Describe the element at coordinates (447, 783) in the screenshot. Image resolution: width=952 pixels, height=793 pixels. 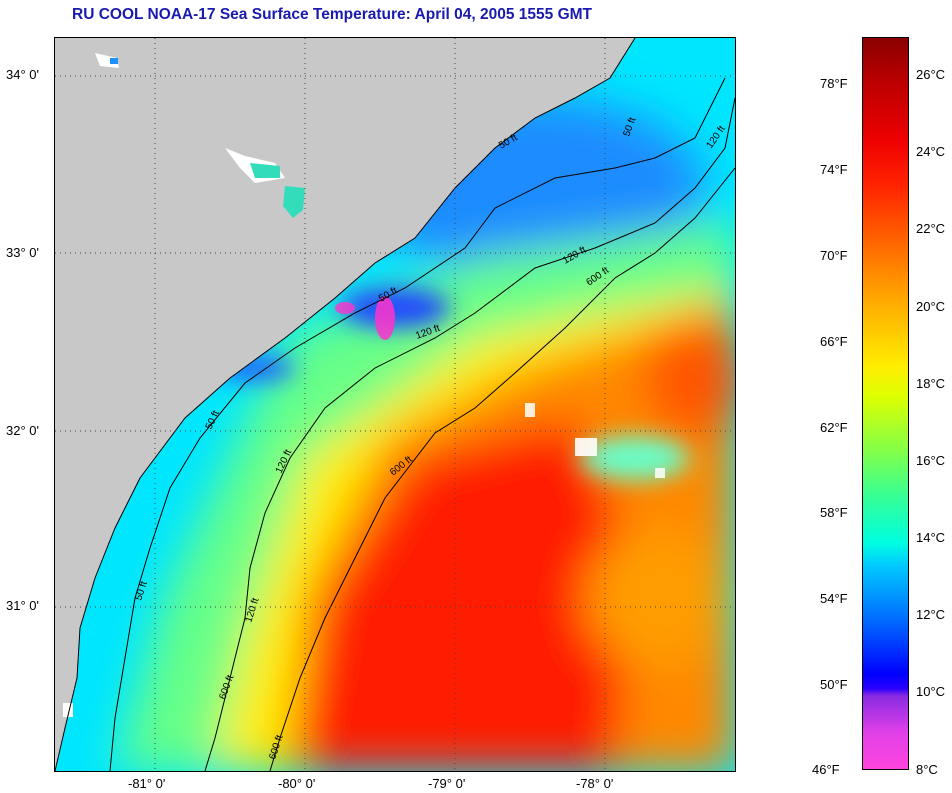
I see `longitude-label: -79° 0'` at that location.